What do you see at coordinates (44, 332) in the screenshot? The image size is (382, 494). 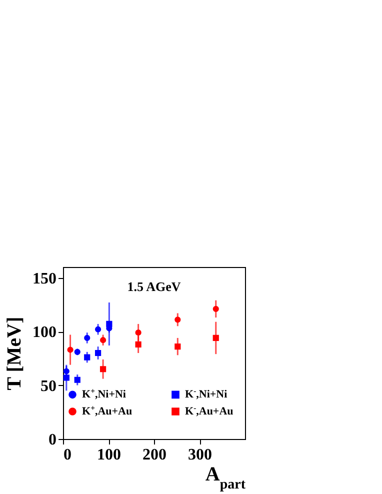 I see `y-tick-label: 100` at bounding box center [44, 332].